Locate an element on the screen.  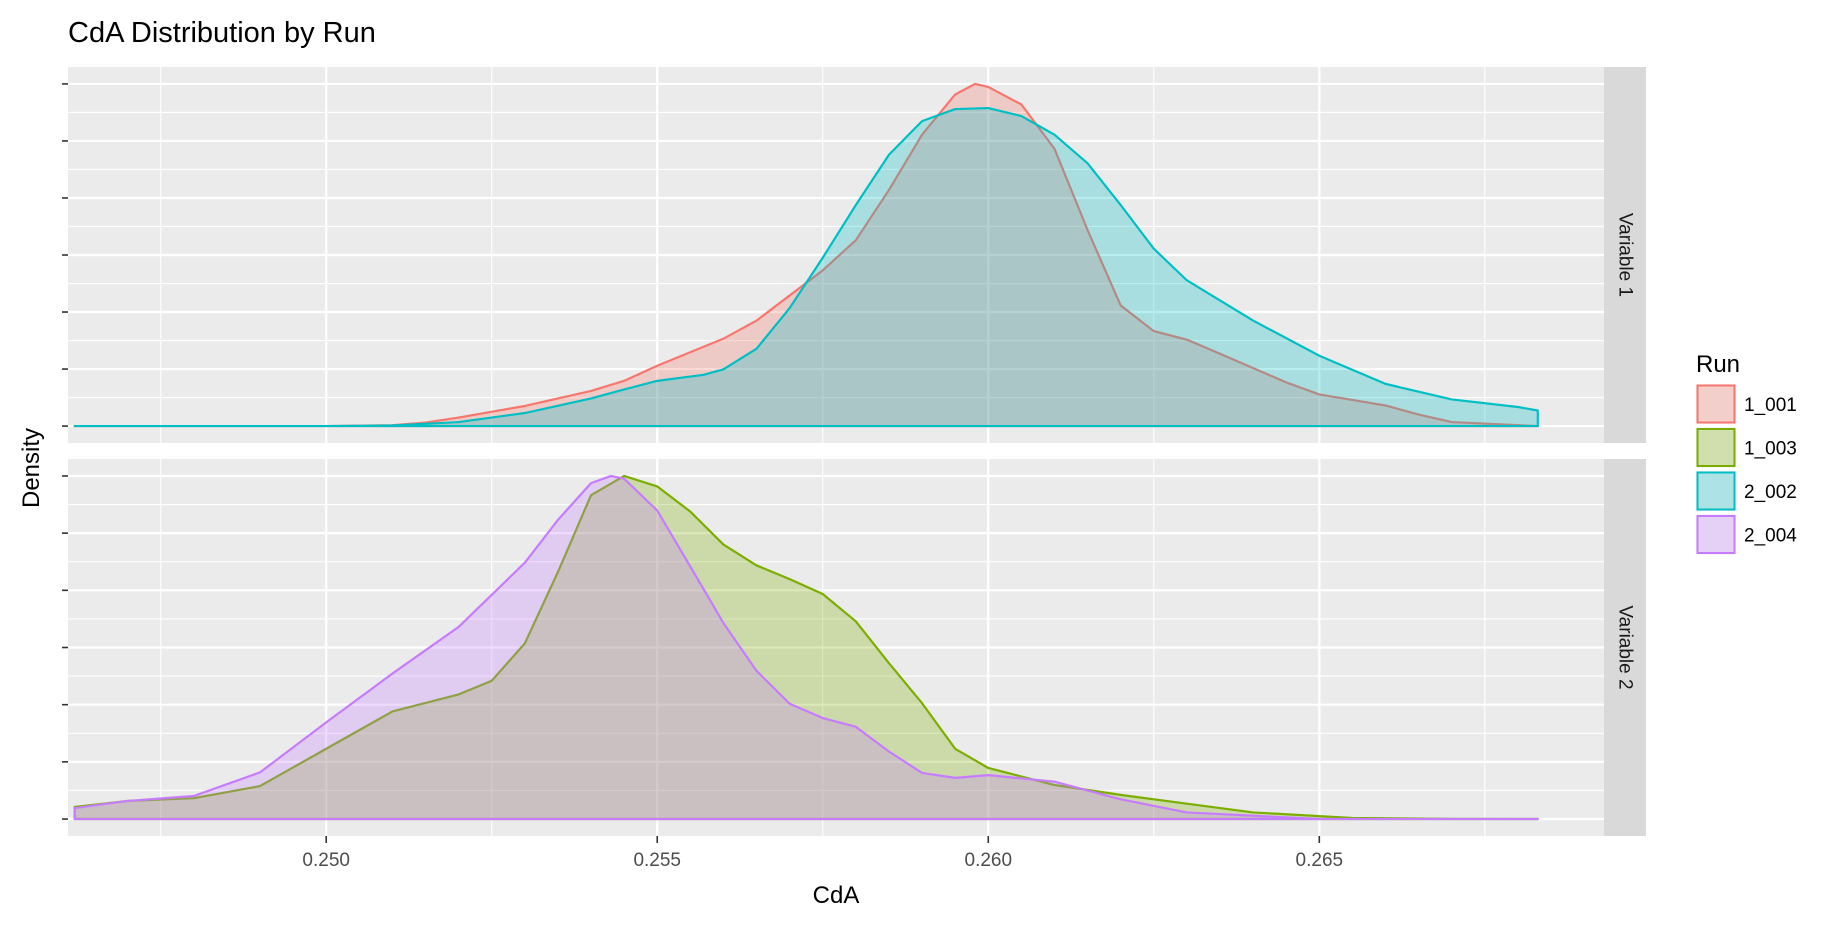
legend-title: Run is located at coordinates (1718, 364).